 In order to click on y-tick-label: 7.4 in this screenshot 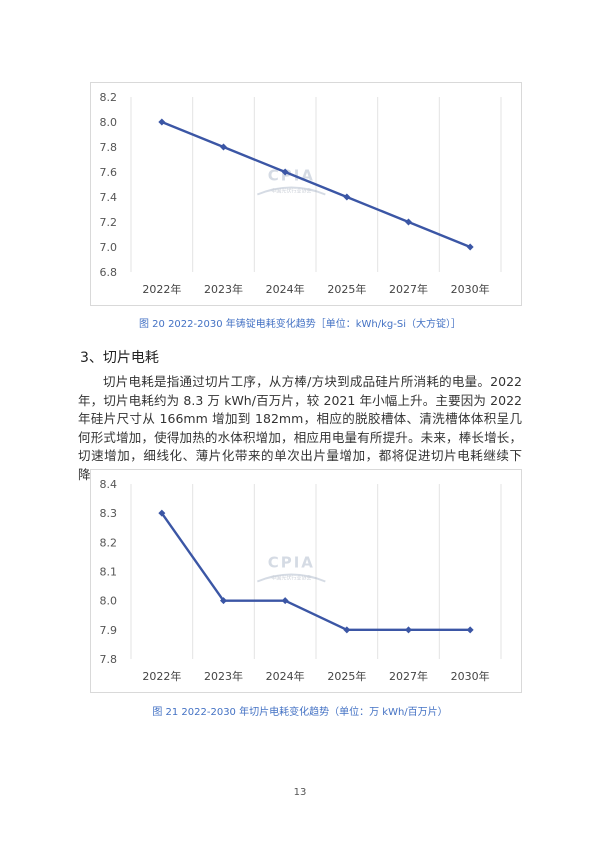, I will do `click(109, 197)`.